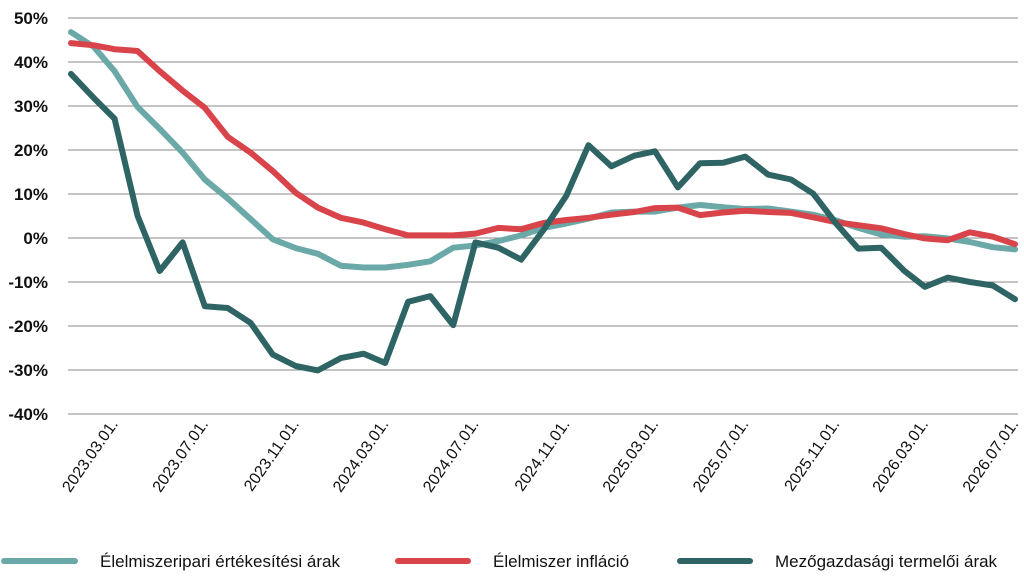 The image size is (1024, 578). What do you see at coordinates (721, 456) in the screenshot?
I see `x-tick-label: 2025.07.01.` at bounding box center [721, 456].